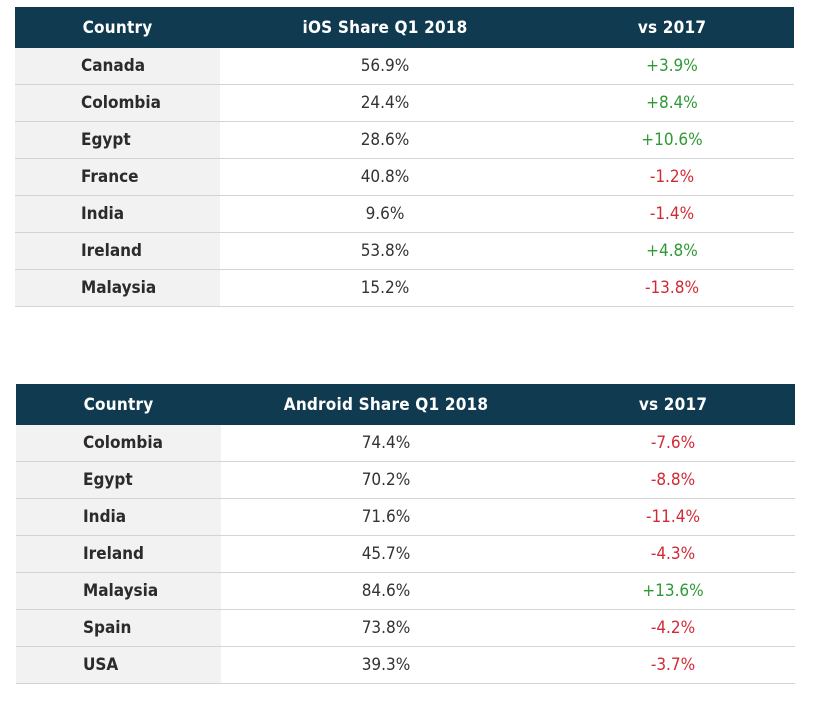 This screenshot has width=813, height=702. I want to click on country-cell: Spain, so click(118, 628).